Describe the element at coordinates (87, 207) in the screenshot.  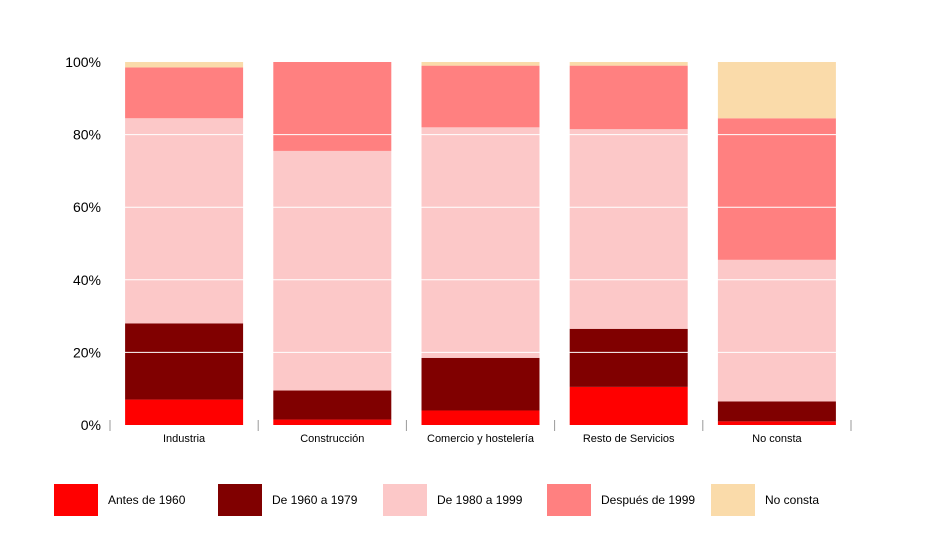
I see `y-tick-label-3: 60%` at that location.